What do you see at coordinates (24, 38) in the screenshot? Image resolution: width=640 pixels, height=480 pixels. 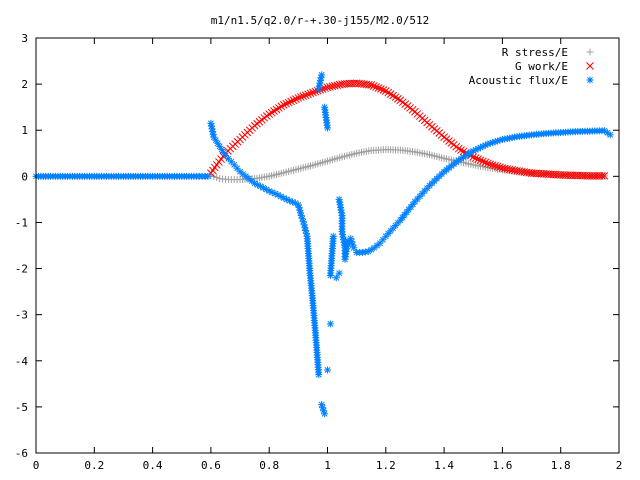 I see `y-tick-label: 3` at bounding box center [24, 38].